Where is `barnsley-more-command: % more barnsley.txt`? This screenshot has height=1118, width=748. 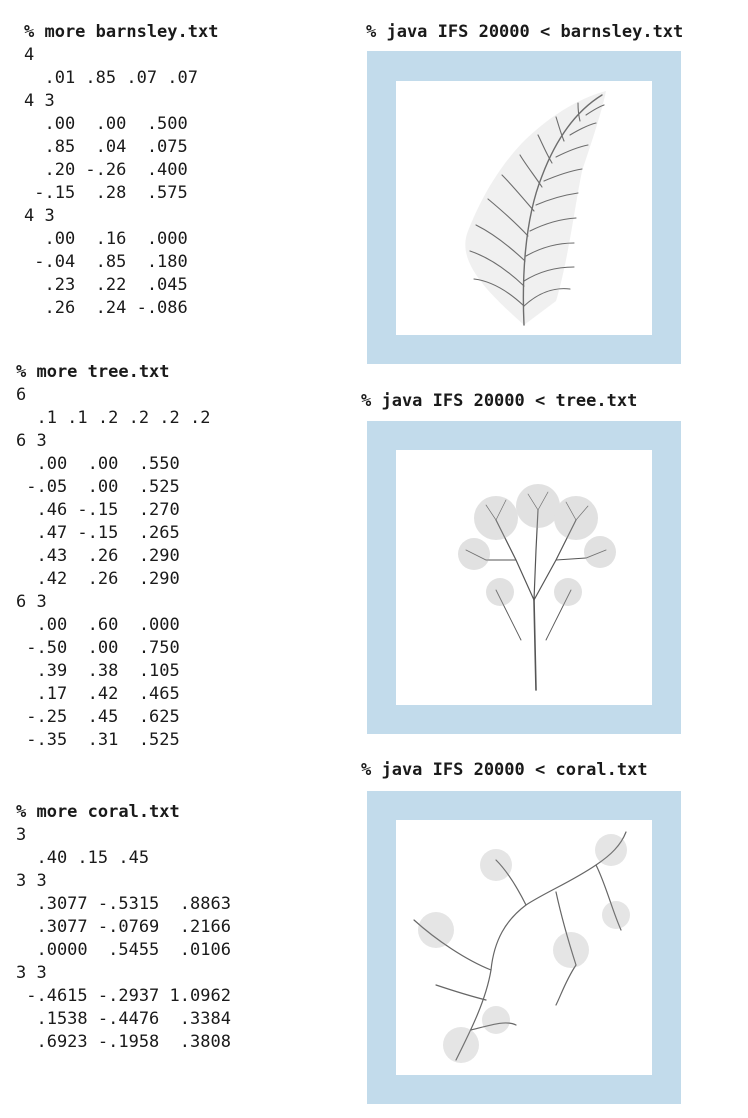 barnsley-more-command: % more barnsley.txt is located at coordinates (121, 32).